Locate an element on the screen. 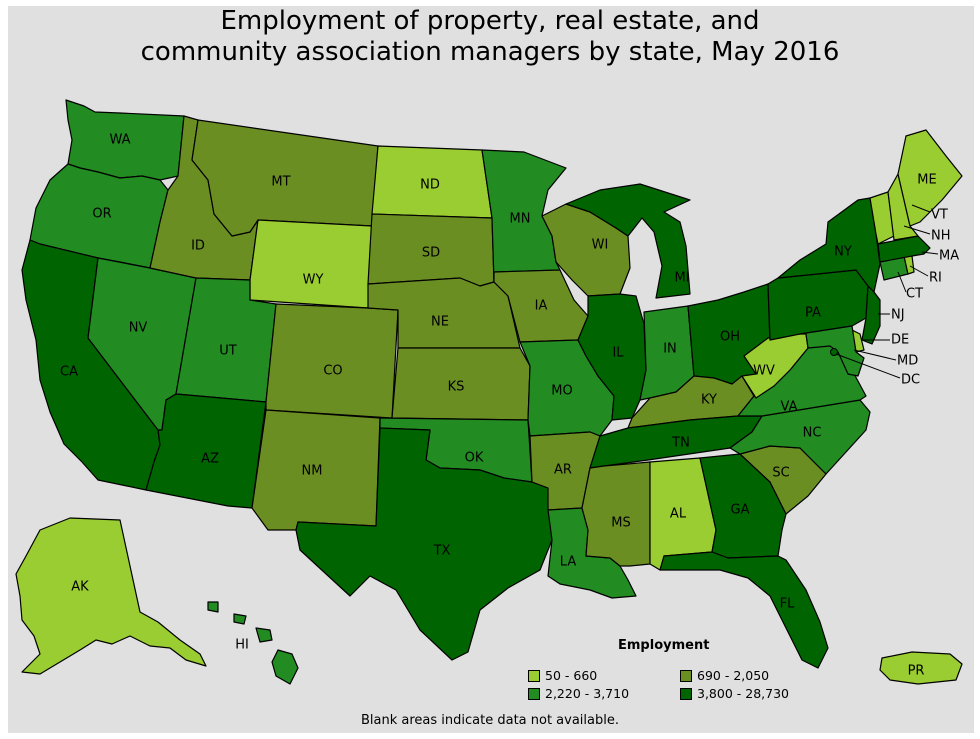 The image size is (980, 739). state-md is located at coordinates (832, 351).